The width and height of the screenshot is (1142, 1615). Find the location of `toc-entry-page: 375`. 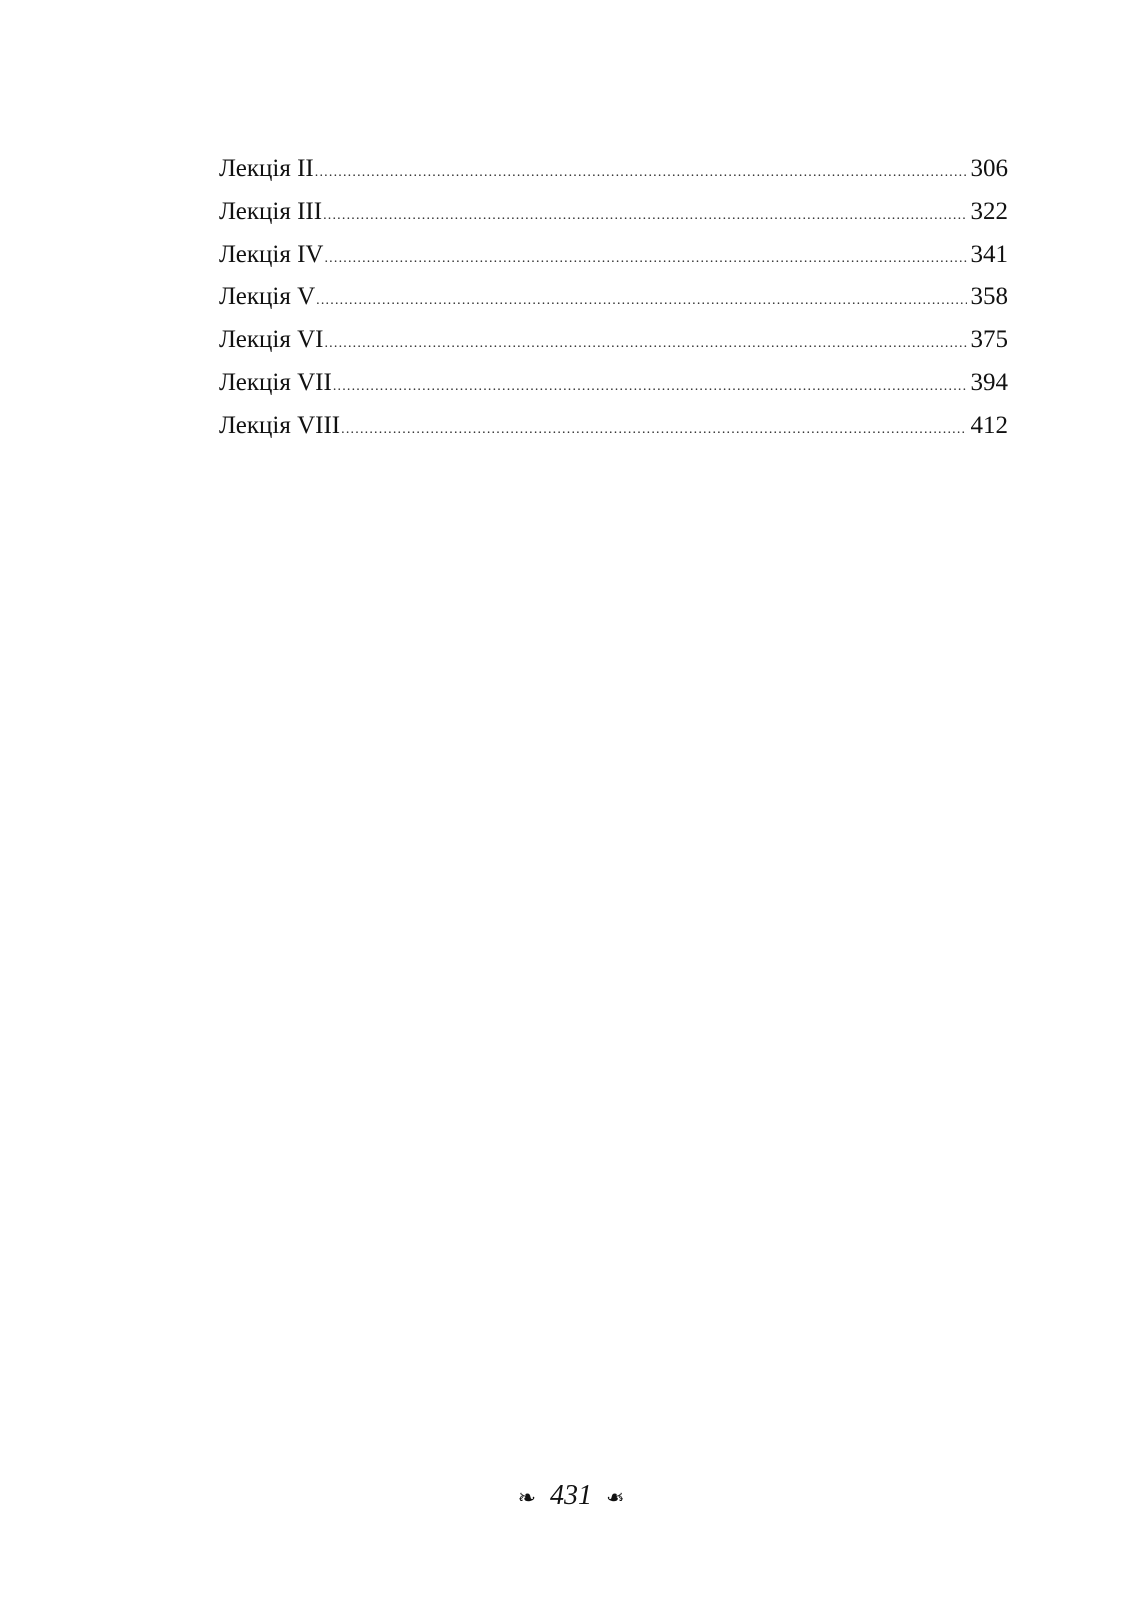

toc-entry-page: 375 is located at coordinates (989, 340).